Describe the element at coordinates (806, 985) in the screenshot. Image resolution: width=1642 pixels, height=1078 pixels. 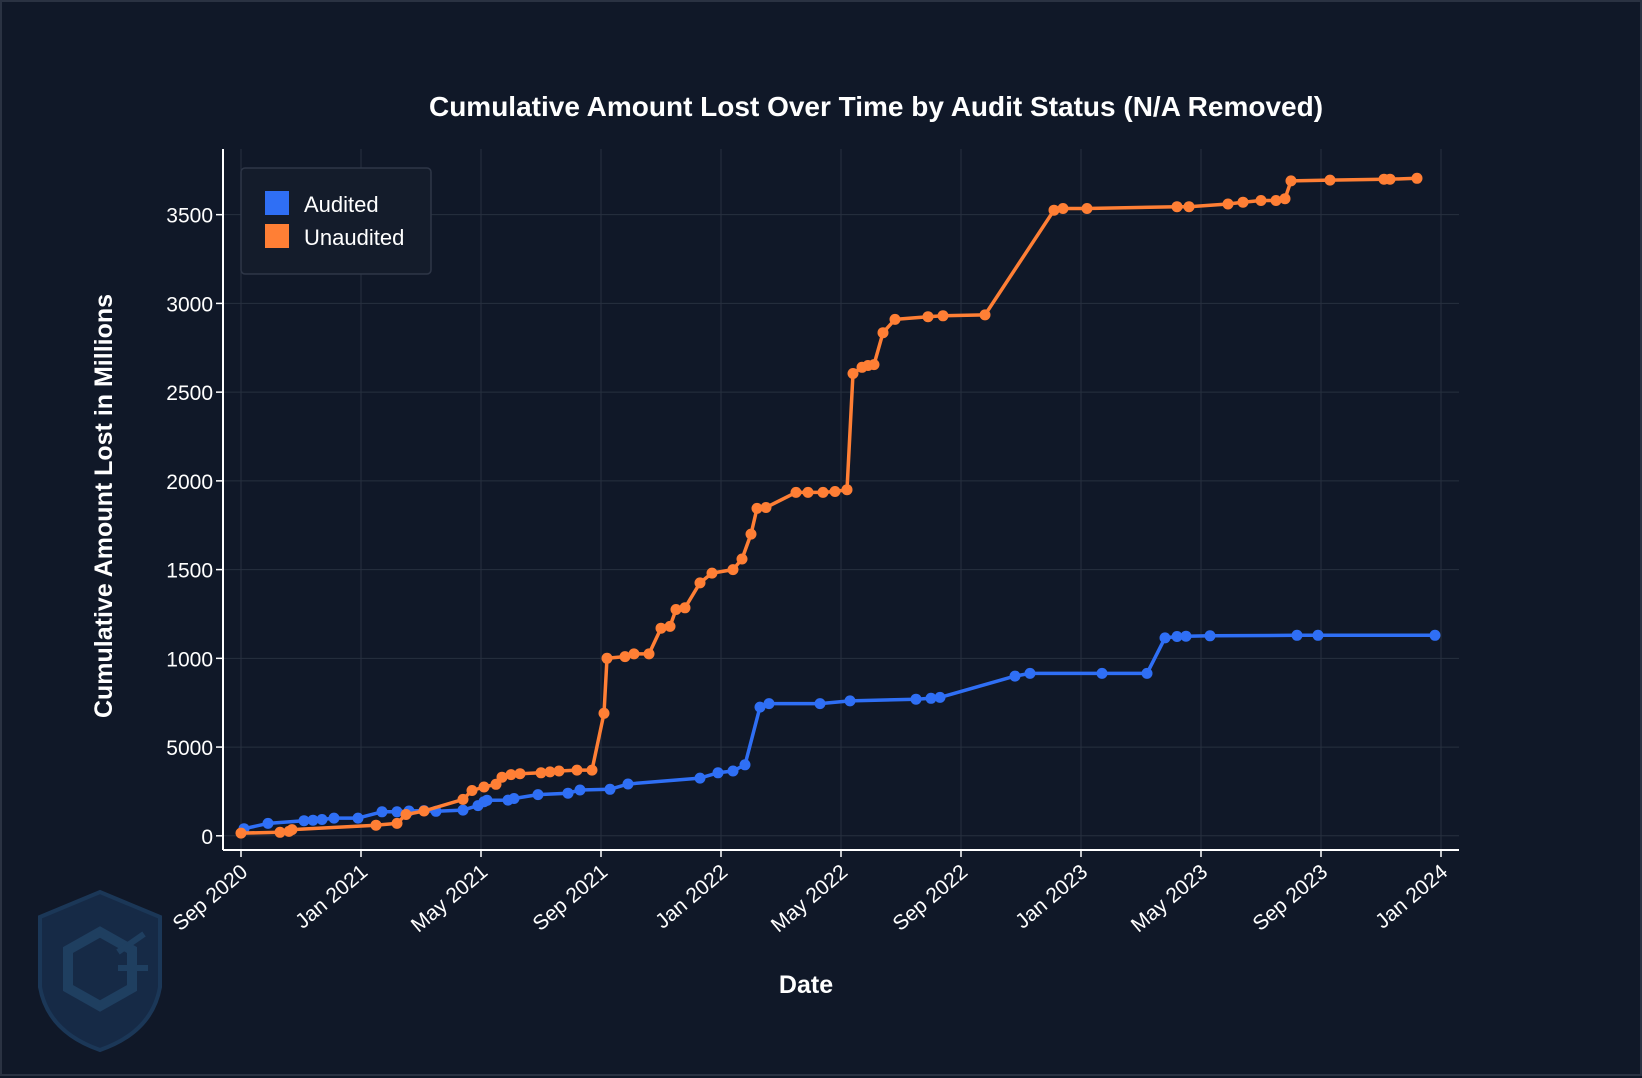
I see `x-axis-label: Date` at that location.